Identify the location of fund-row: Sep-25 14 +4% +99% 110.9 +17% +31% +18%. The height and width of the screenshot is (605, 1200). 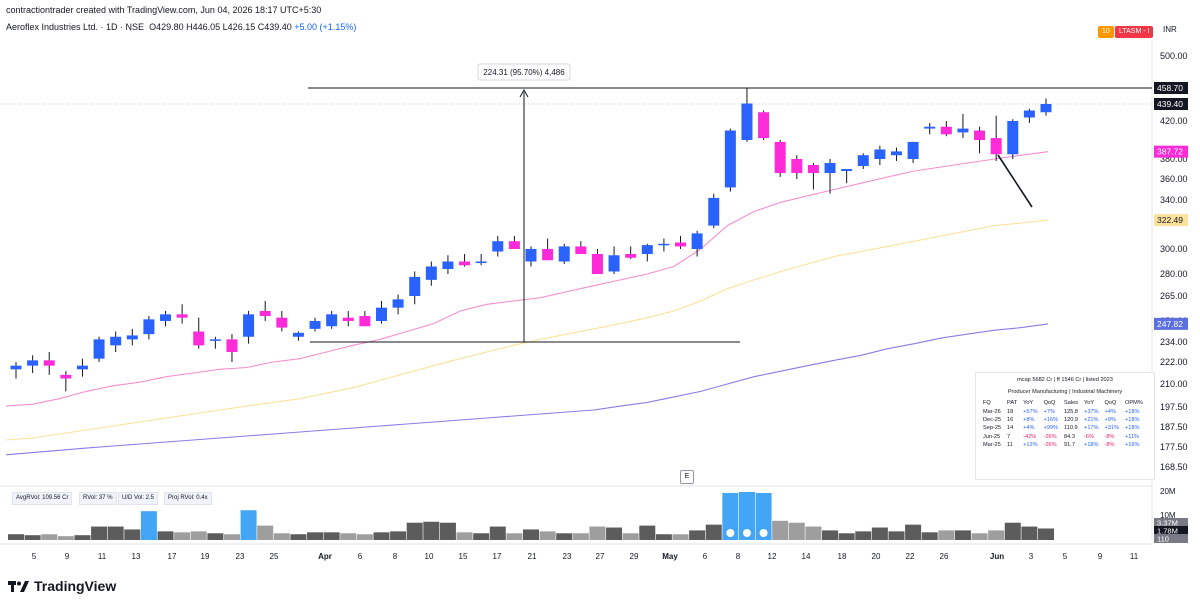
(1063, 428).